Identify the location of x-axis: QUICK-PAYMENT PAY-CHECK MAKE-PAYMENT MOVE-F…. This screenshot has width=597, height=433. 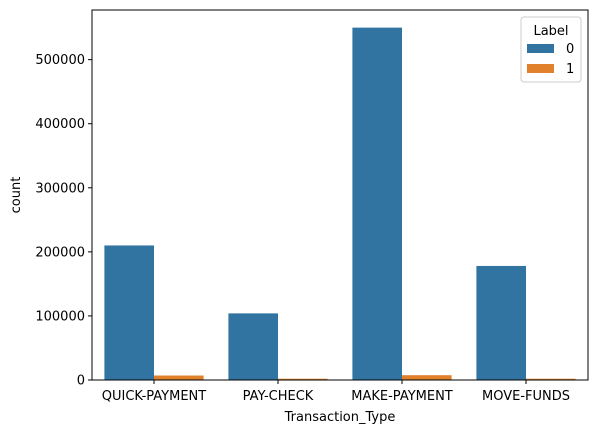
(336, 392).